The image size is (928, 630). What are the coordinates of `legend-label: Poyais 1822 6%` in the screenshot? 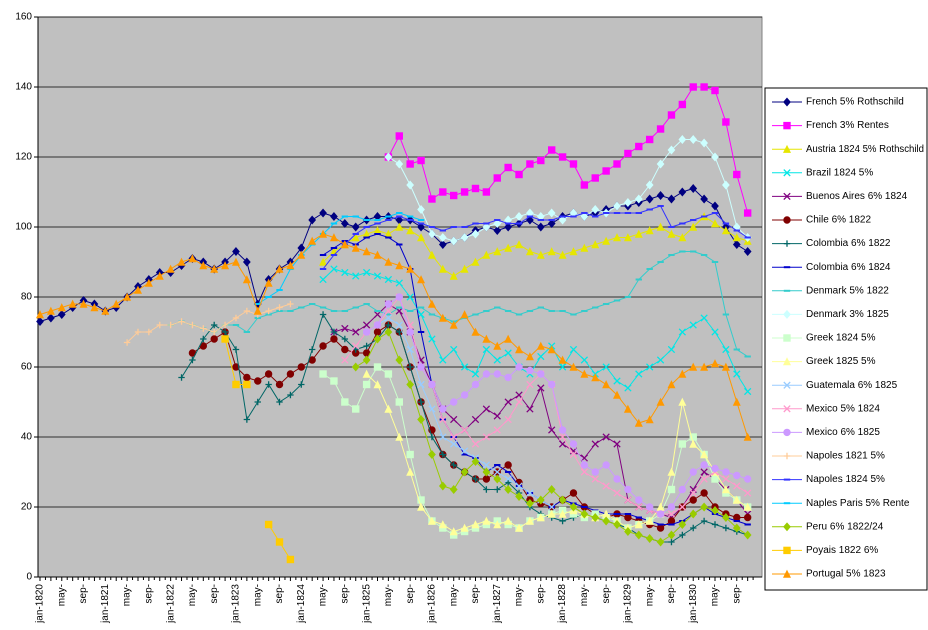 It's located at (842, 550).